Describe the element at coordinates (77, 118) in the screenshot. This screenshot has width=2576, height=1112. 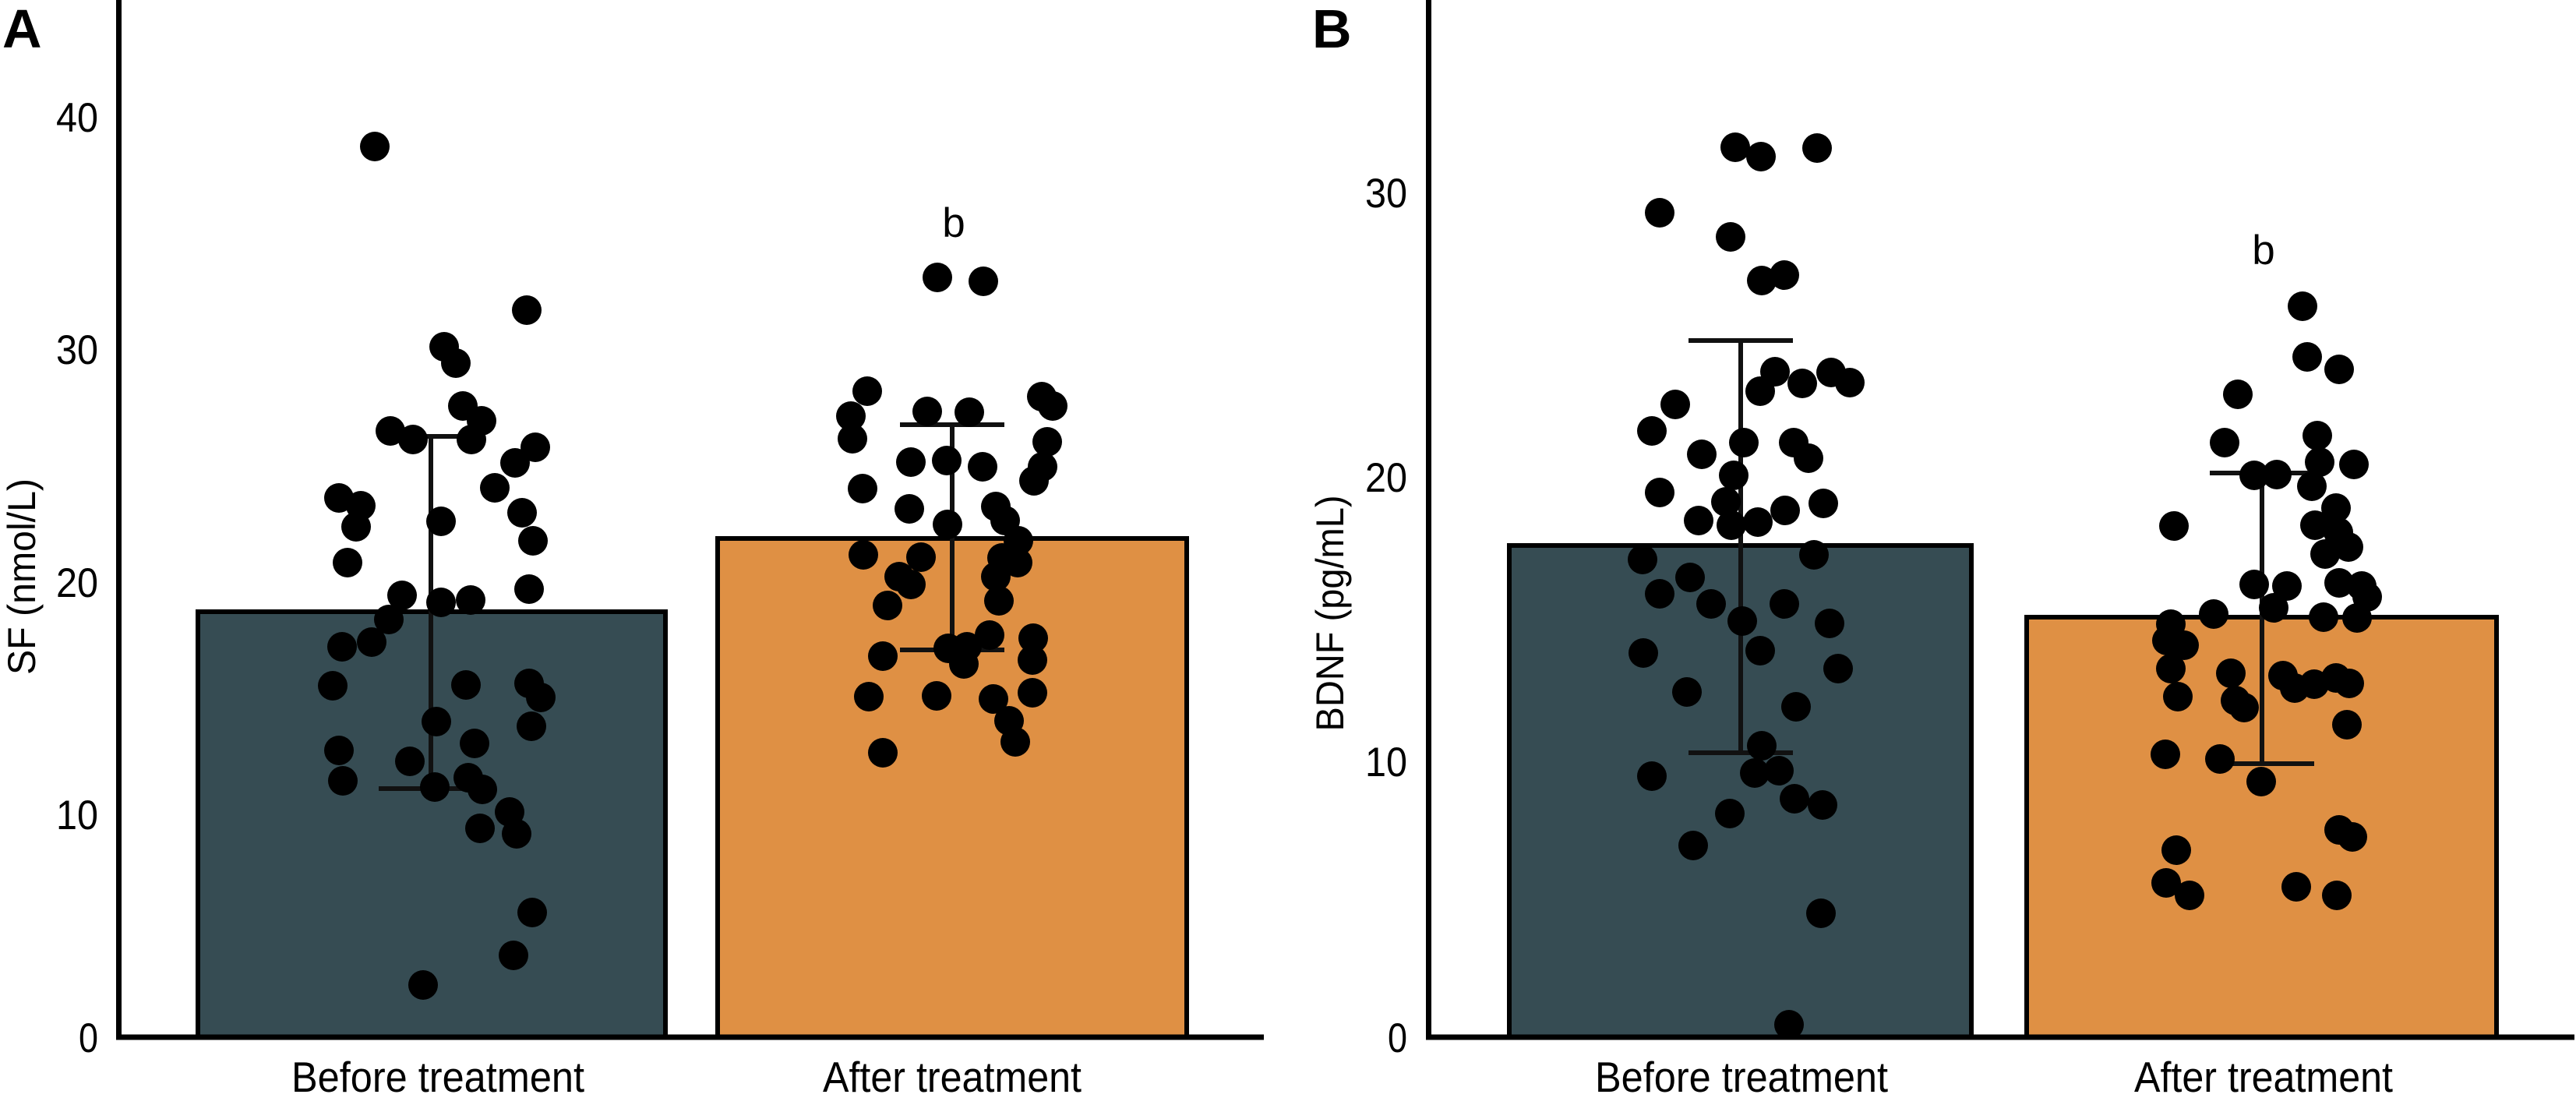
I see `svg-text: 40` at that location.